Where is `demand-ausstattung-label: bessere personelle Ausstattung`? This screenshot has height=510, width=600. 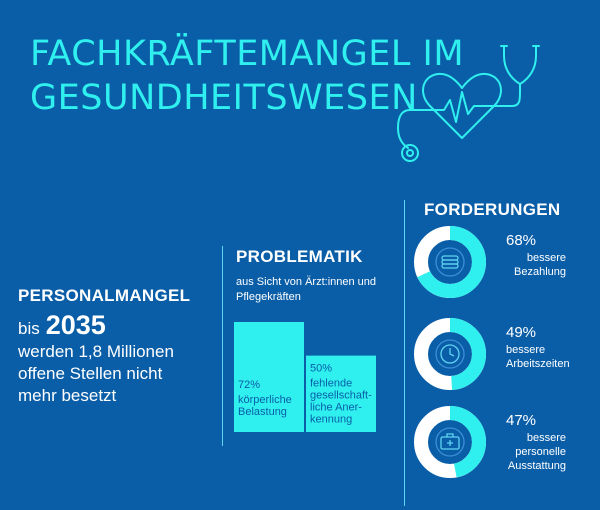
demand-ausstattung-label: bessere personelle Ausstattung is located at coordinates (536, 452).